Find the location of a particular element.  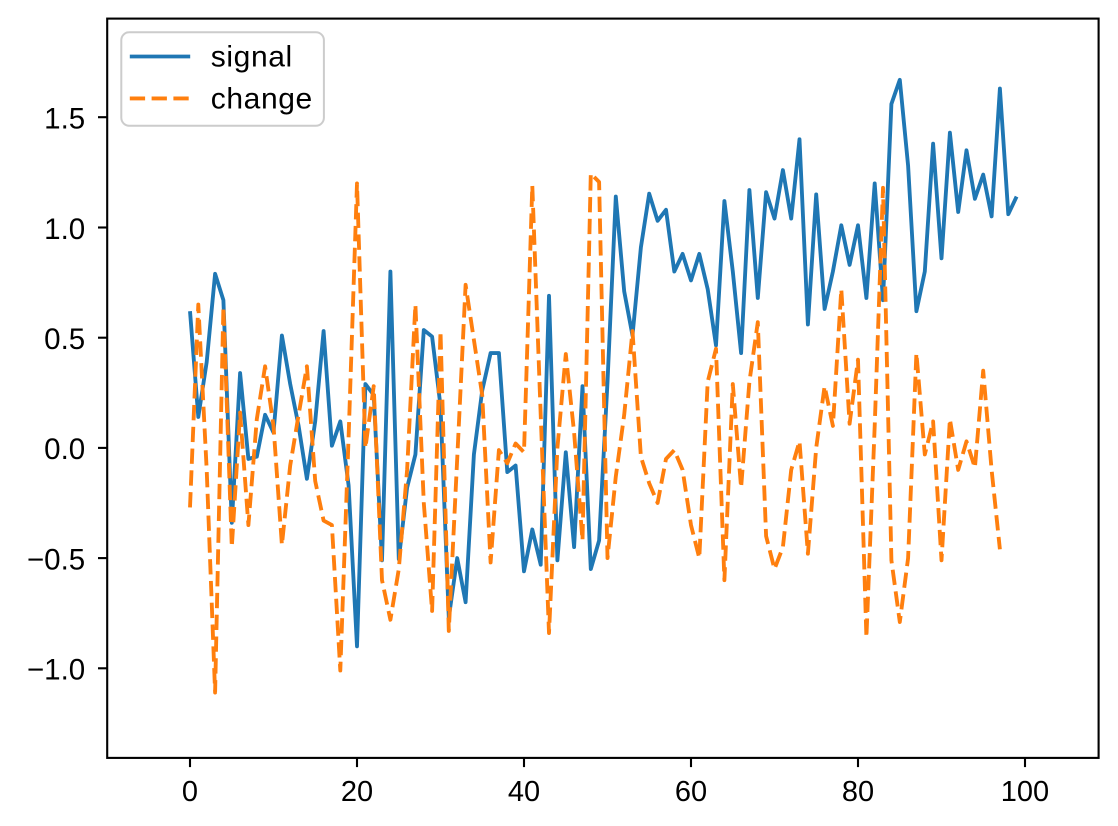

svg-text: −1.0 is located at coordinates (56, 670).